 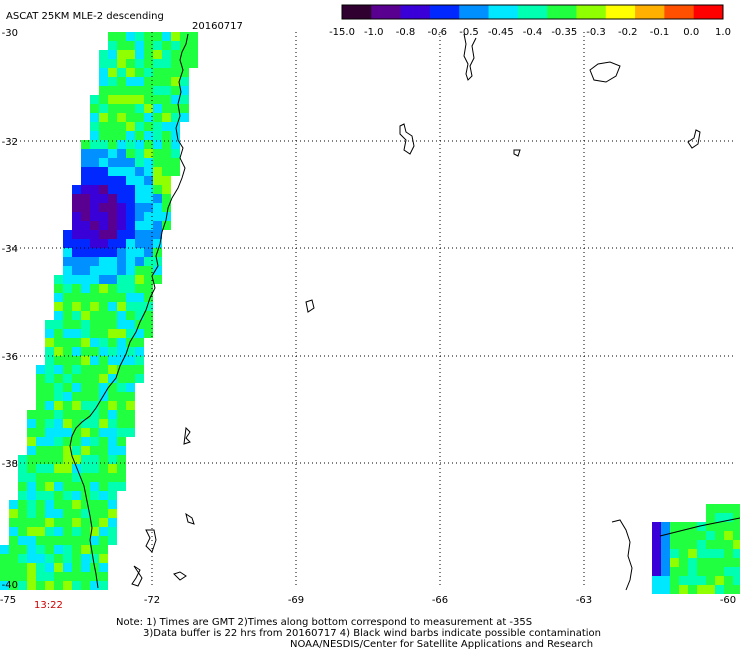 I want to click on chile-coastline, so click(x=129, y=311).